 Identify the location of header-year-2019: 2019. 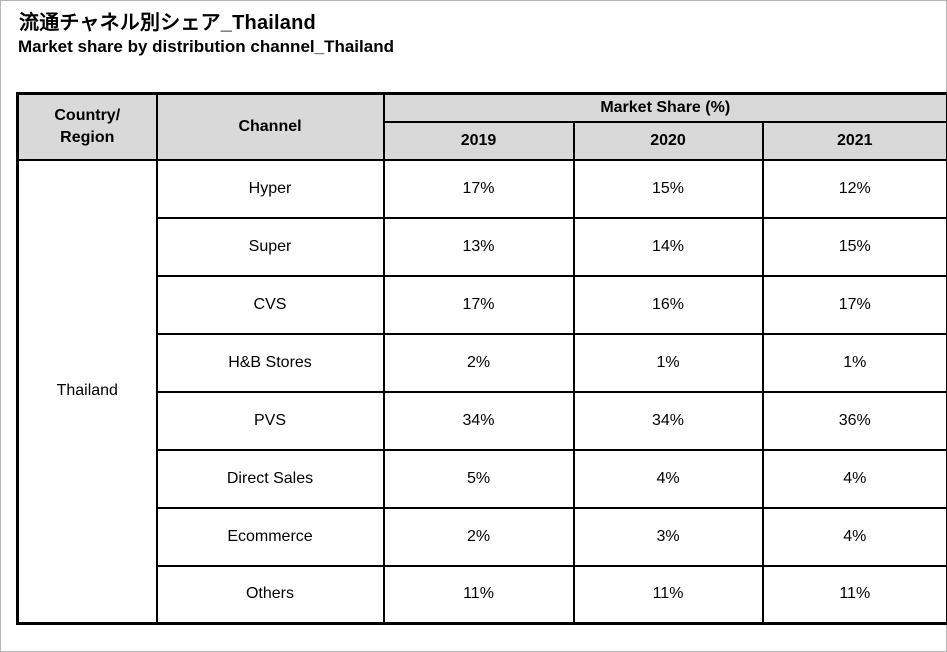
(478, 140).